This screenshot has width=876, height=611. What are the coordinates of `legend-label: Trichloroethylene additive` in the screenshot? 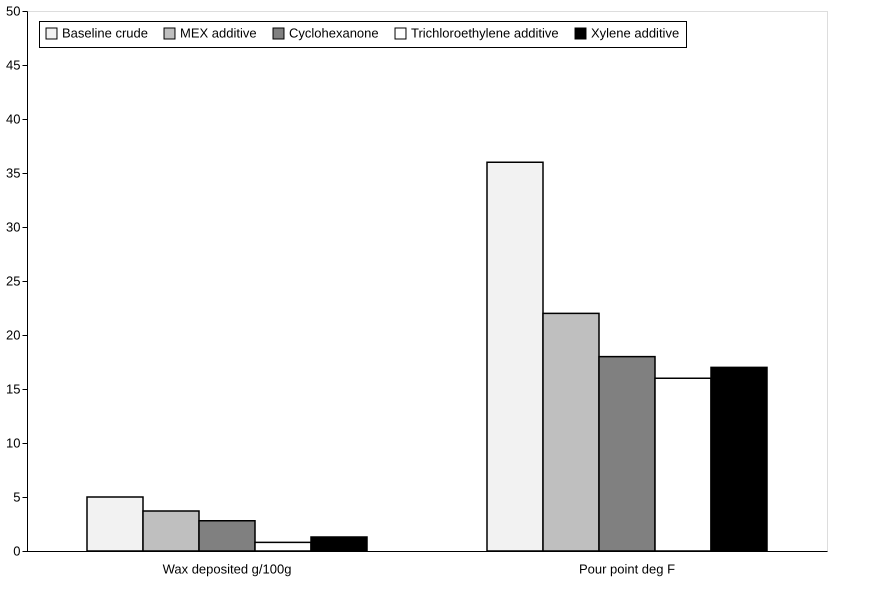 It's located at (485, 33).